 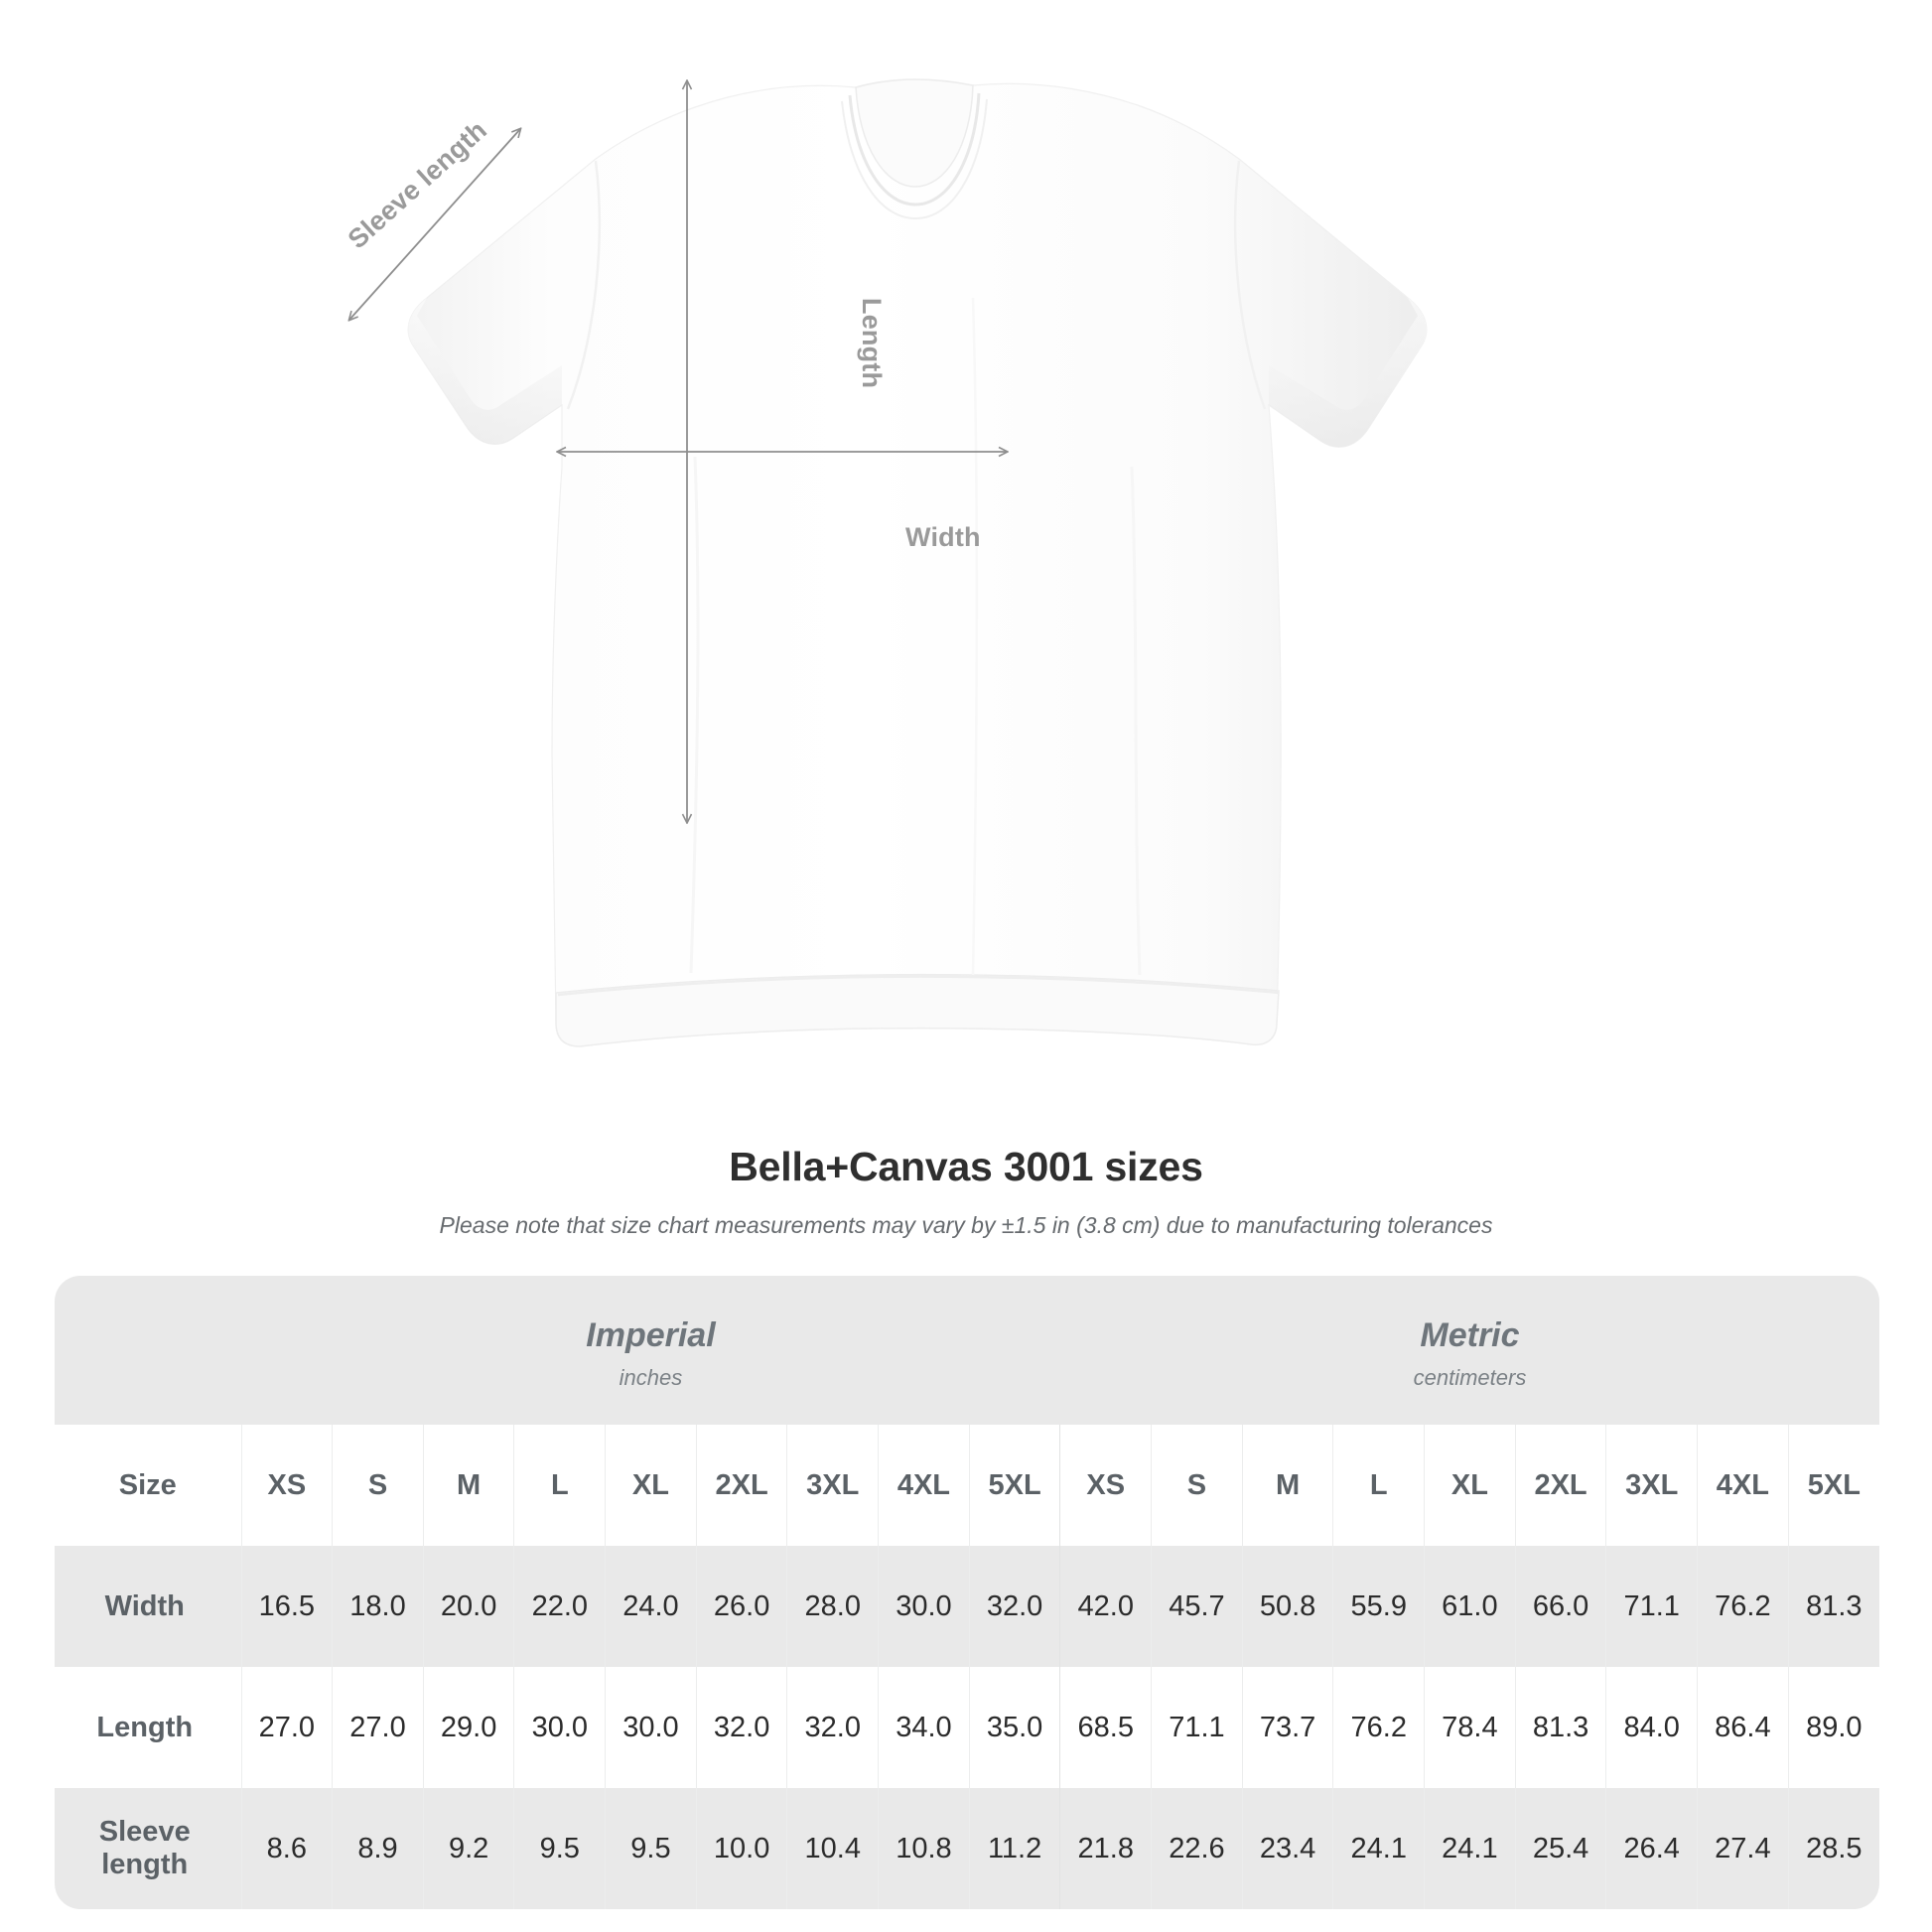 What do you see at coordinates (1833, 1486) in the screenshot?
I see `size-header-metric-5xl: 5XL` at bounding box center [1833, 1486].